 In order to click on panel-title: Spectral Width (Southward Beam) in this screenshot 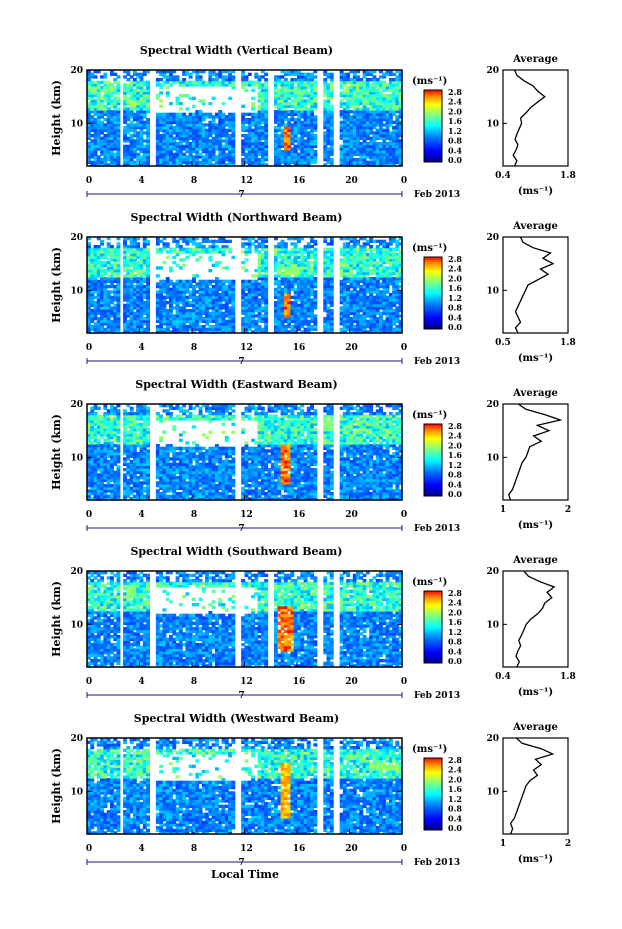, I will do `click(236, 551)`.